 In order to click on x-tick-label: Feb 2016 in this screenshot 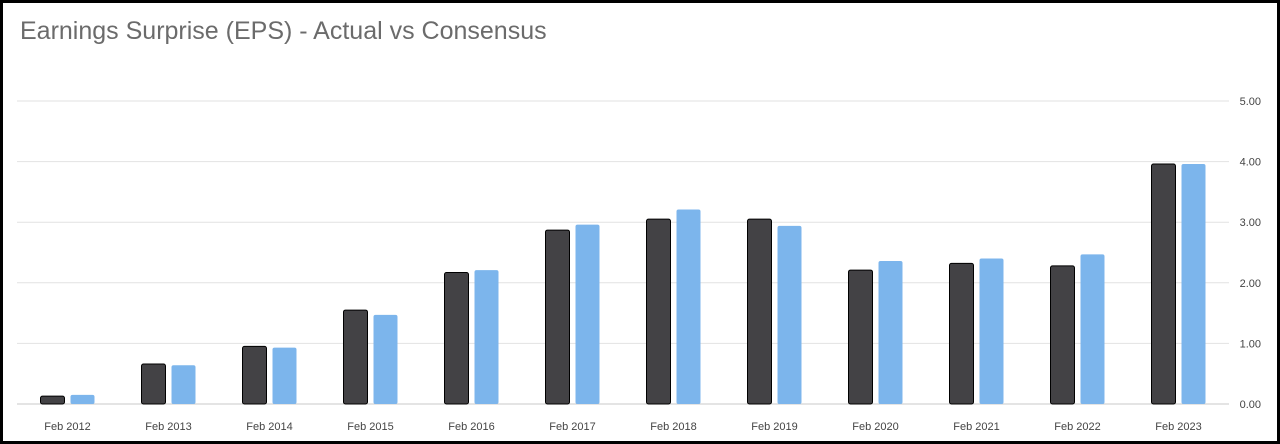, I will do `click(471, 427)`.